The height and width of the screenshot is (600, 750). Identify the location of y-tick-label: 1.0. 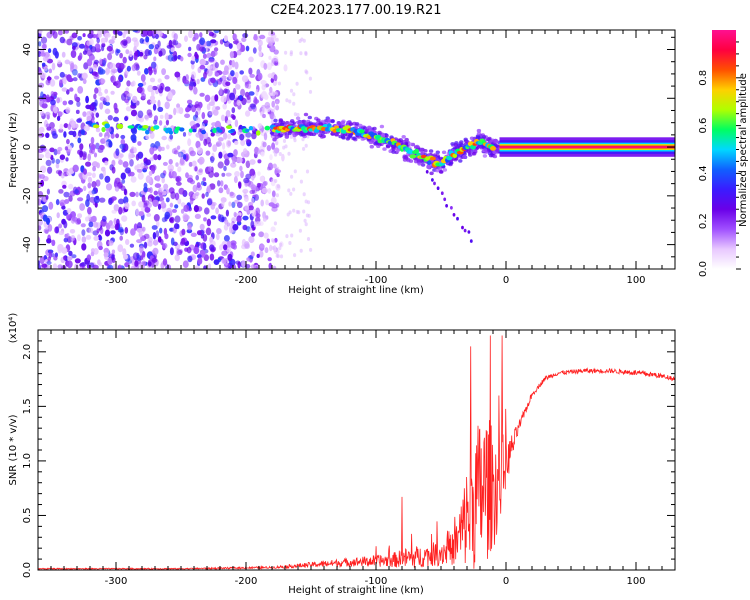
(27, 461).